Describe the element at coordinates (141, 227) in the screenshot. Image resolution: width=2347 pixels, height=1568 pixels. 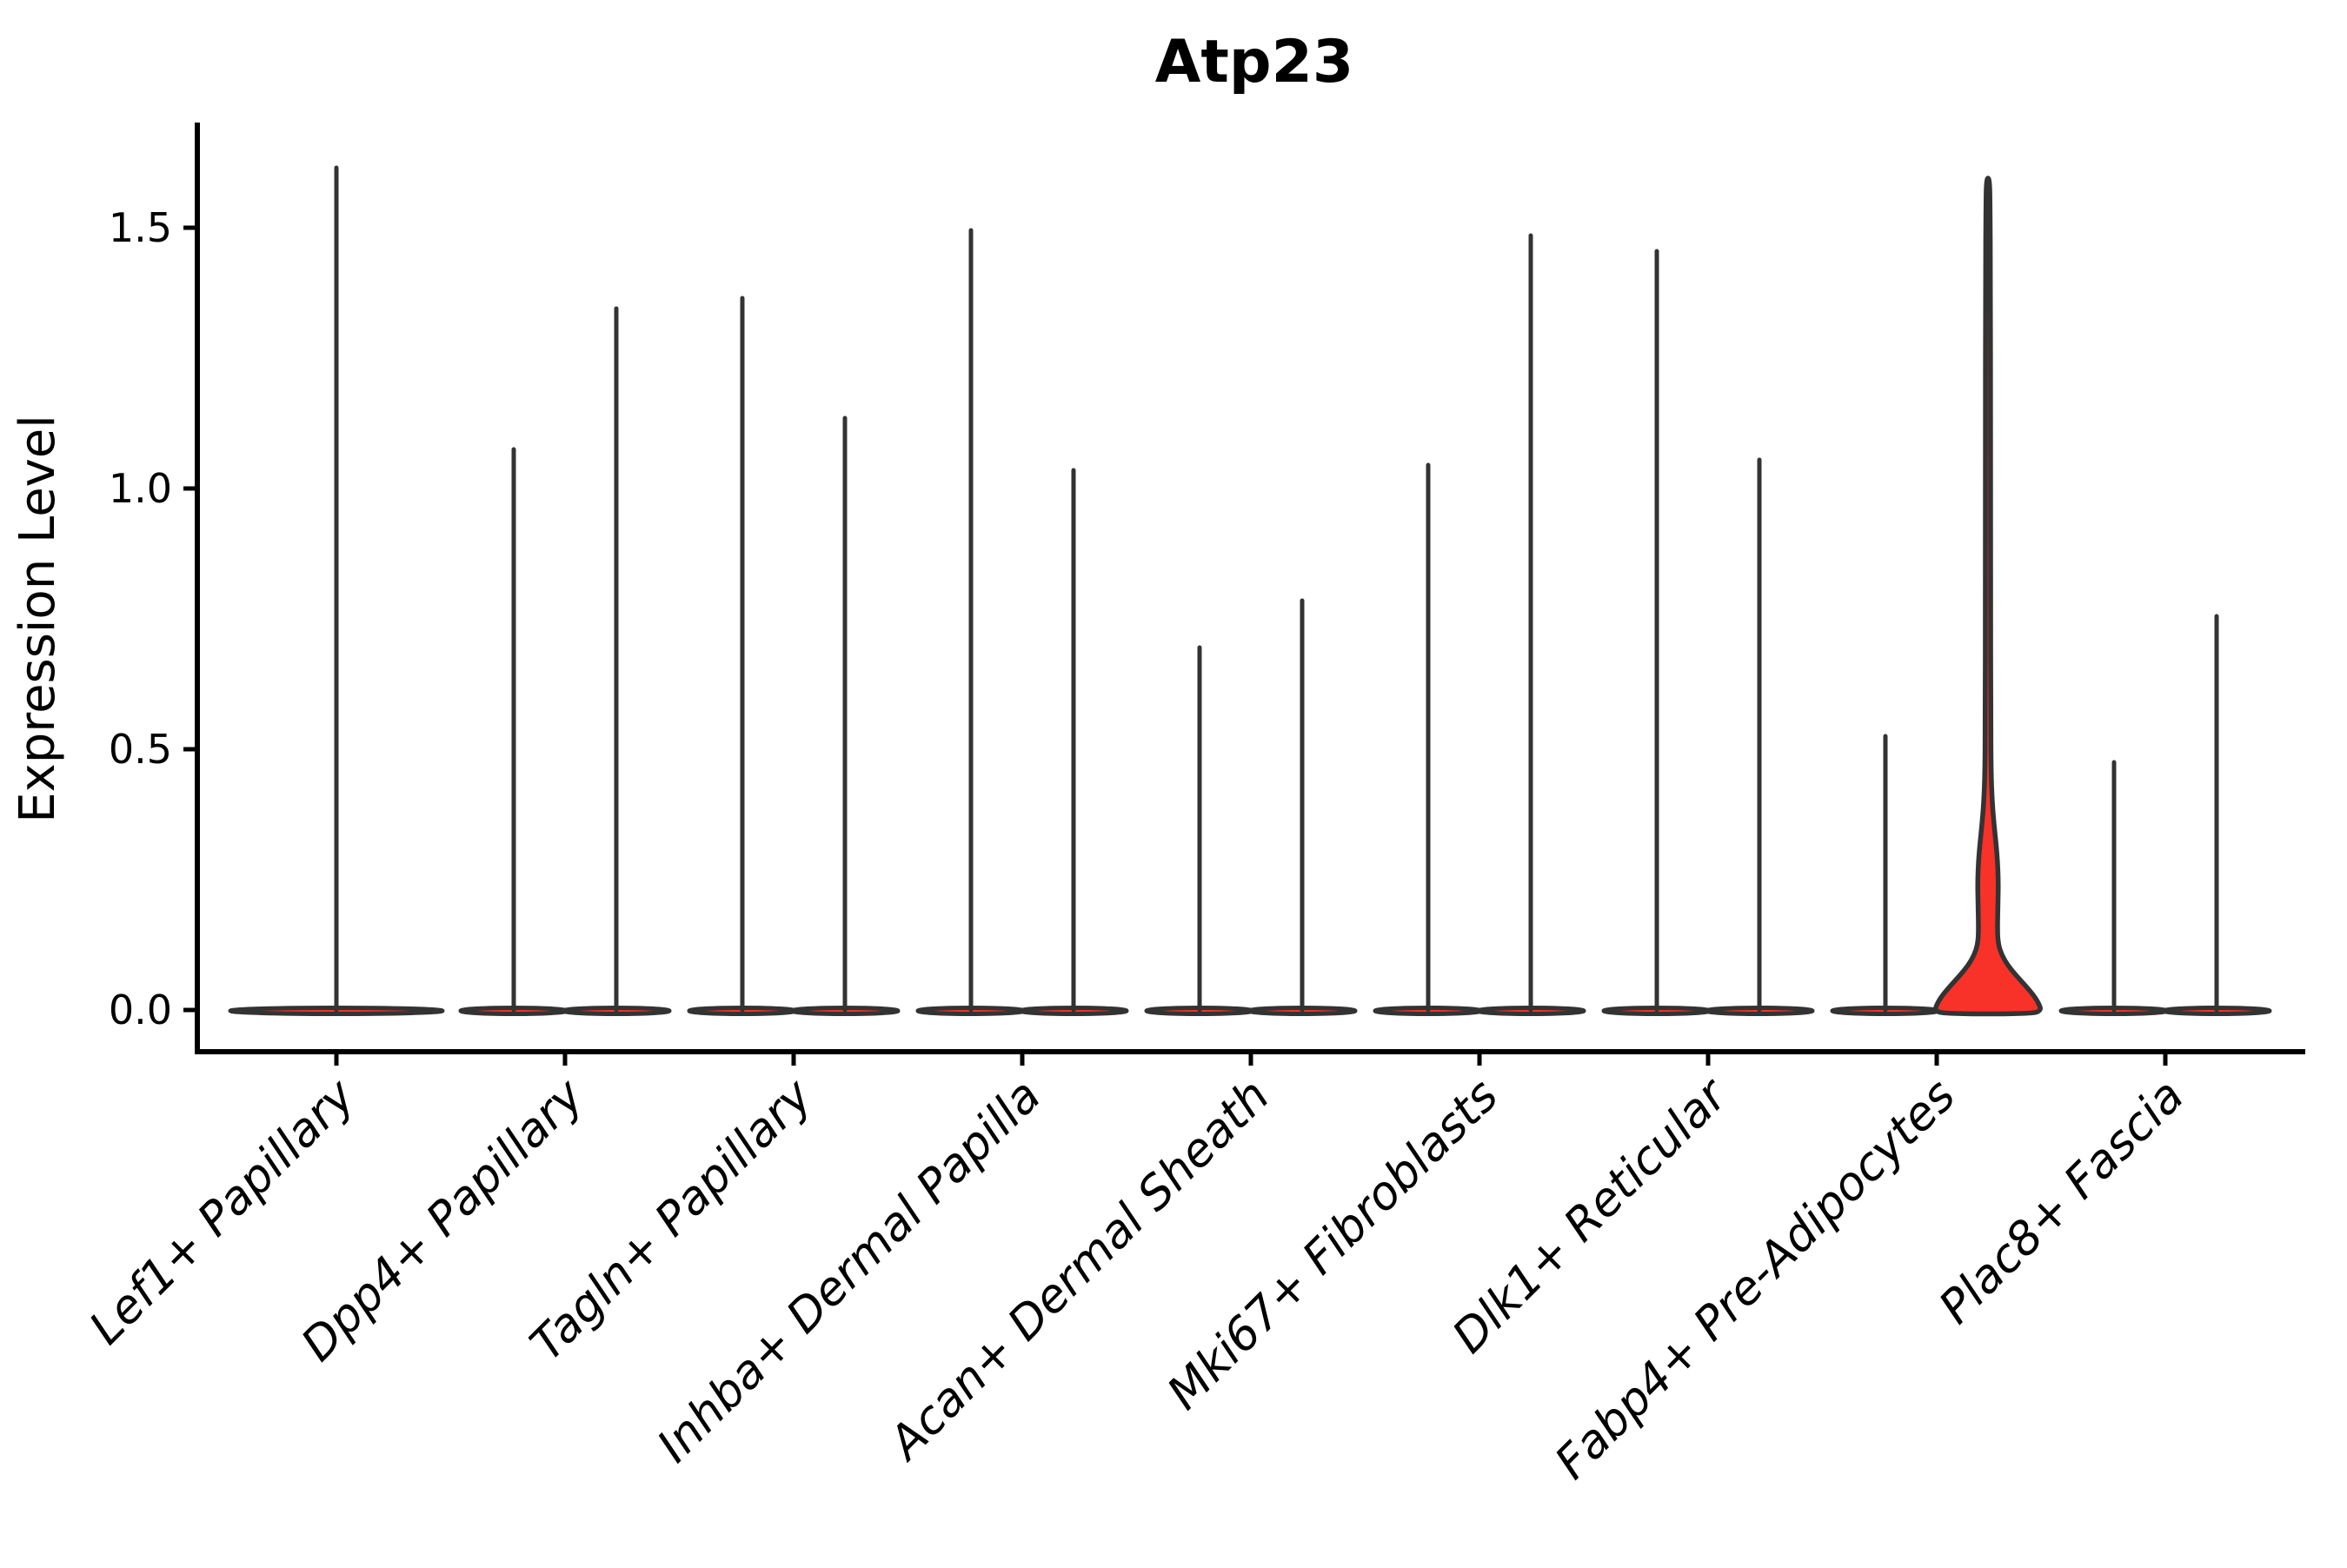
I see `y-tick-label: 1.5` at that location.